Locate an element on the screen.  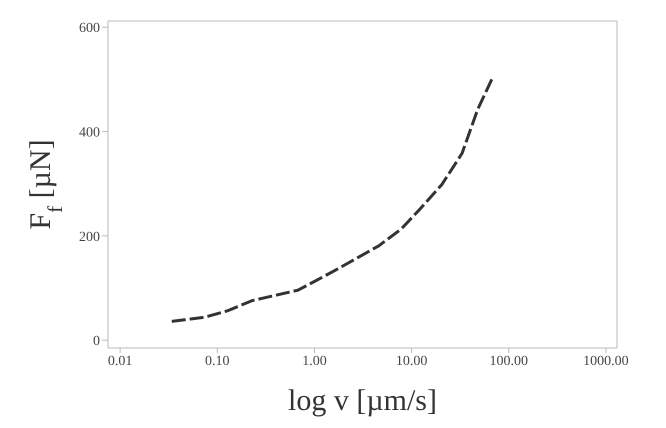
y-tick-label: 0 is located at coordinates (96, 342).